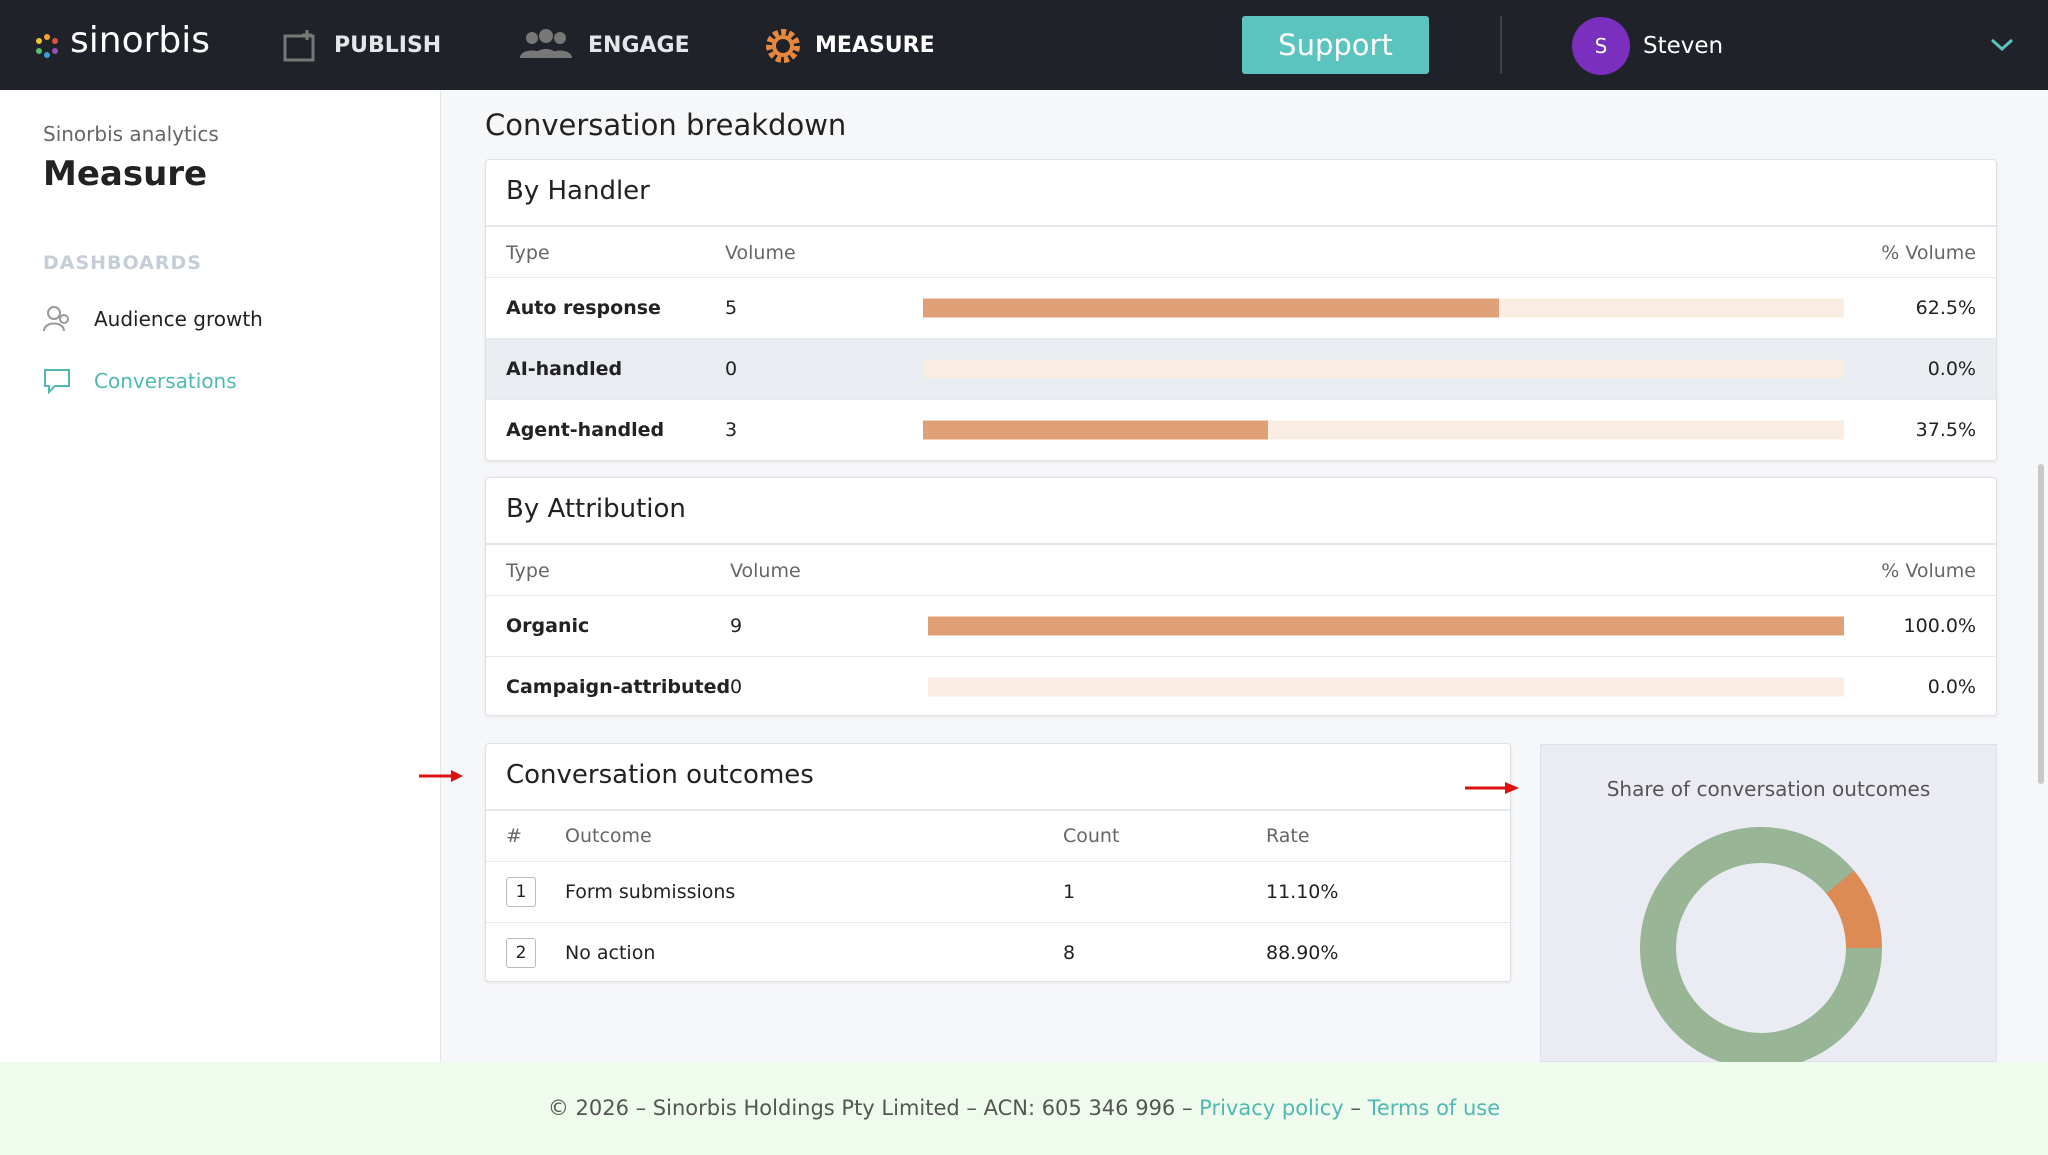  What do you see at coordinates (2002, 45) in the screenshot?
I see `chevron` at bounding box center [2002, 45].